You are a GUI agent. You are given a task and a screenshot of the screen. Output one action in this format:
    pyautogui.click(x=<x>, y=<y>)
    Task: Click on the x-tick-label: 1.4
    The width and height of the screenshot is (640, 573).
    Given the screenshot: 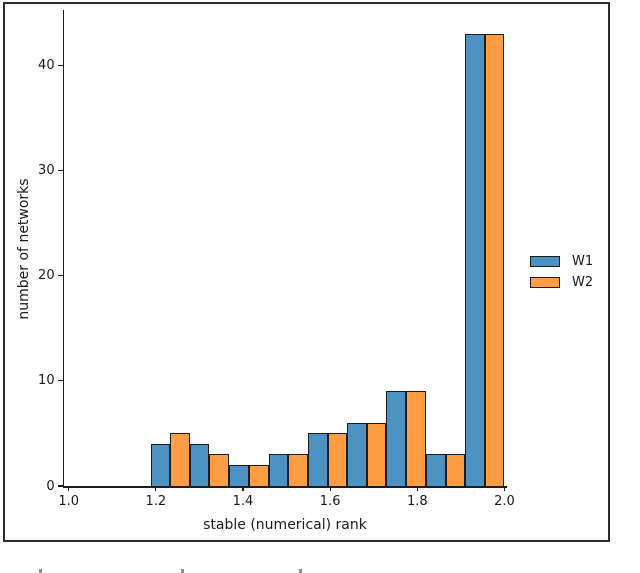 What is the action you would take?
    pyautogui.click(x=243, y=501)
    